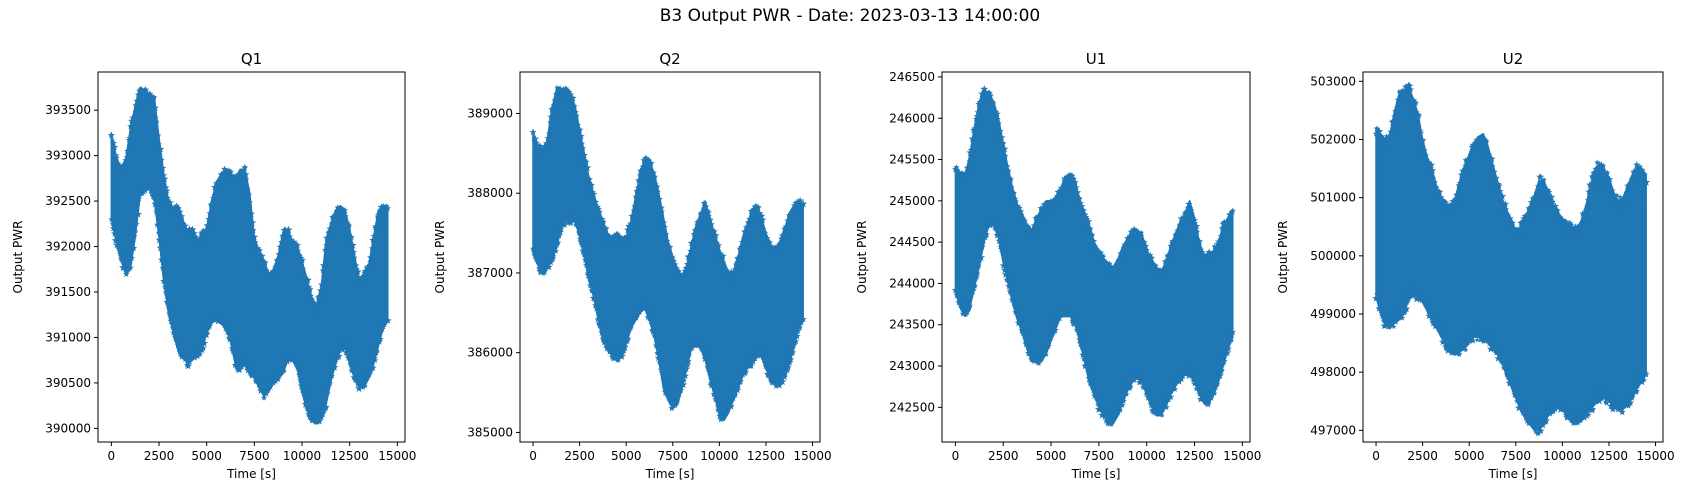  I want to click on x-tick-label: 5000, so click(1469, 456).